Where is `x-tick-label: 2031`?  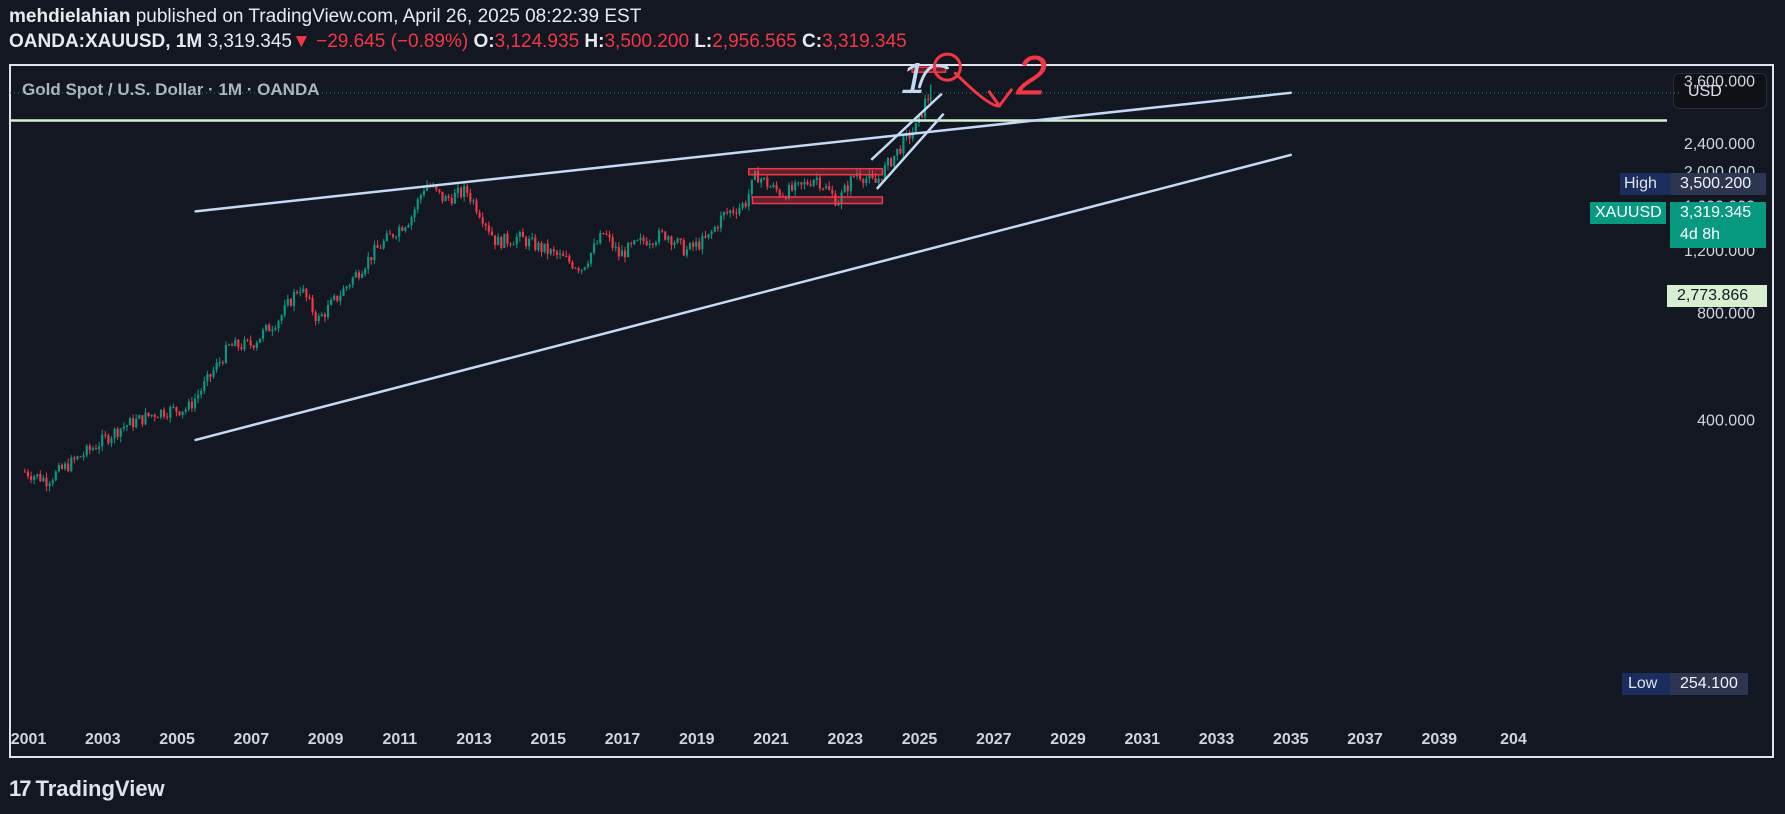
x-tick-label: 2031 is located at coordinates (1142, 739).